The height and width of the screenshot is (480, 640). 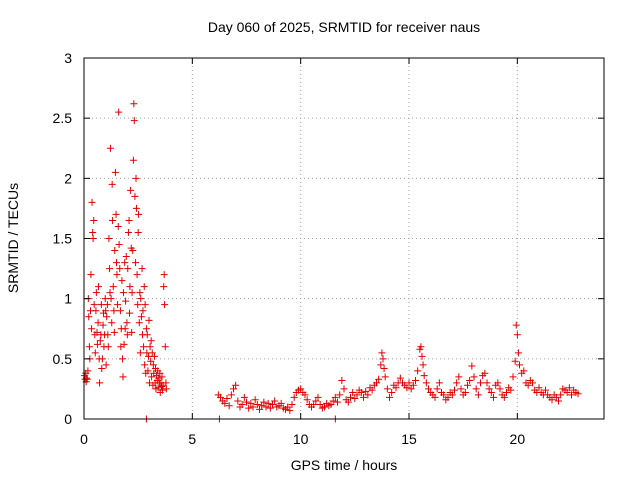 I want to click on x-tick-label: 0, so click(x=84, y=439).